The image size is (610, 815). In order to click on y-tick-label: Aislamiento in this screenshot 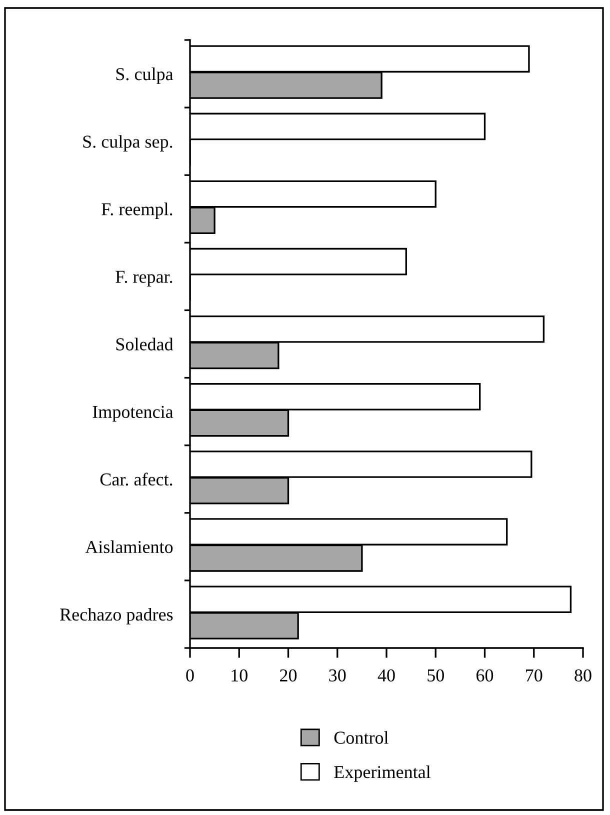, I will do `click(129, 547)`.